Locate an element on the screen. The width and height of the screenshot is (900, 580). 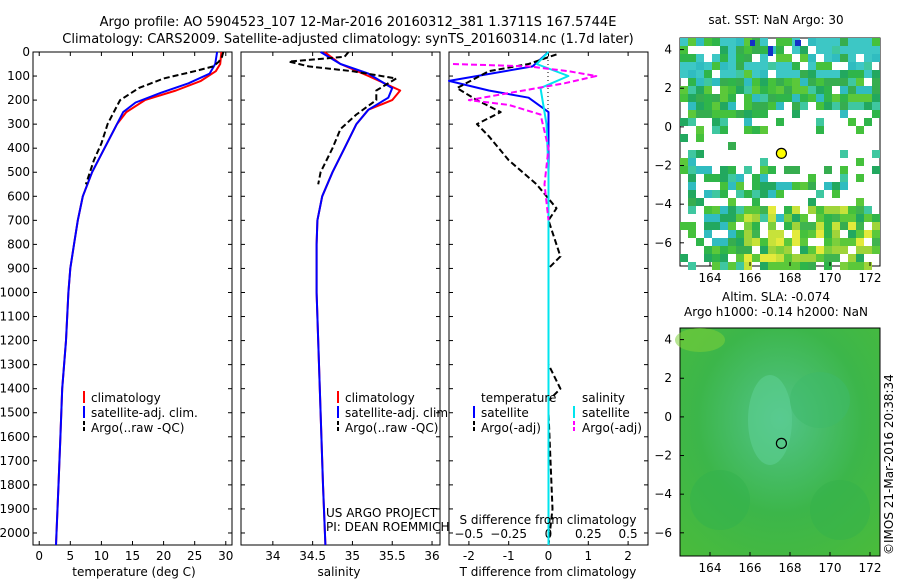
y-tick-label: −2 is located at coordinates (663, 166).